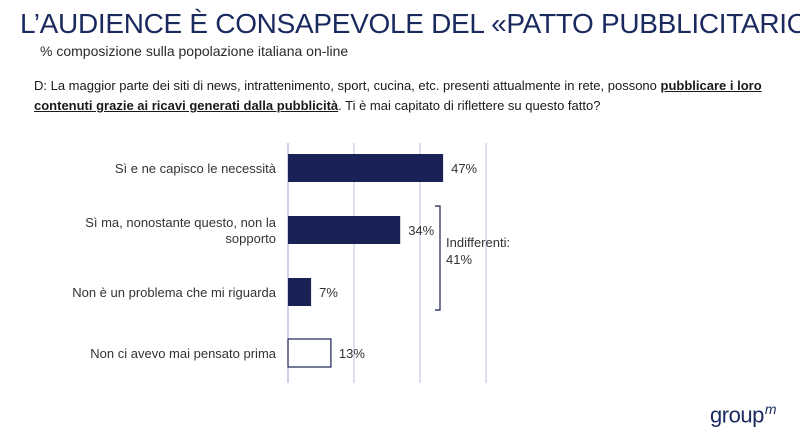 This screenshot has width=800, height=442. What do you see at coordinates (196, 168) in the screenshot?
I see `category-label: Sì e ne capisco le necessità` at bounding box center [196, 168].